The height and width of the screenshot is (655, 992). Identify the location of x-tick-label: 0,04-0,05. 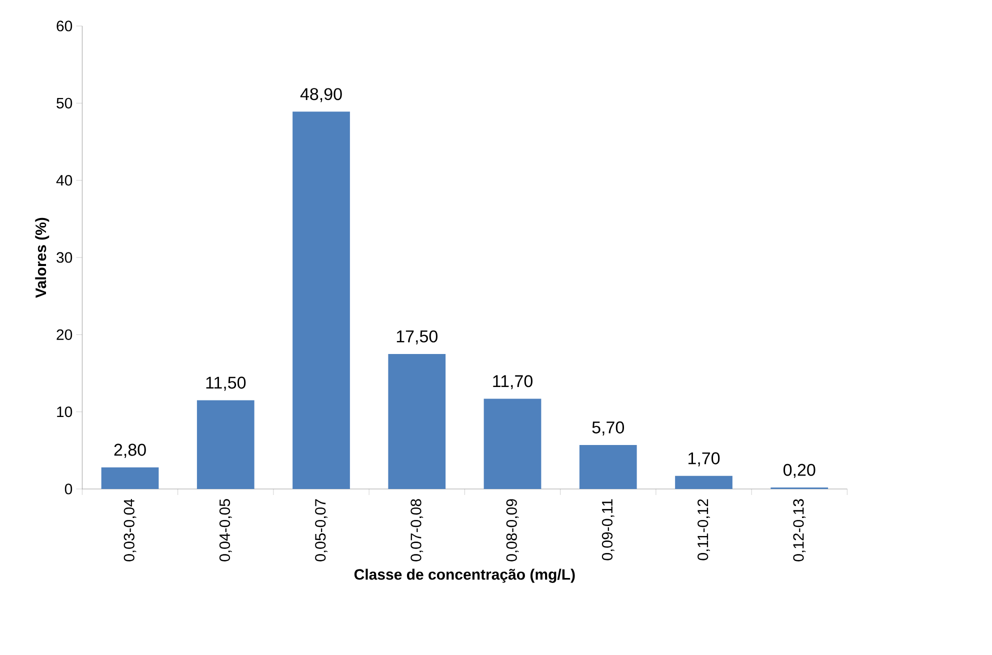
(225, 530).